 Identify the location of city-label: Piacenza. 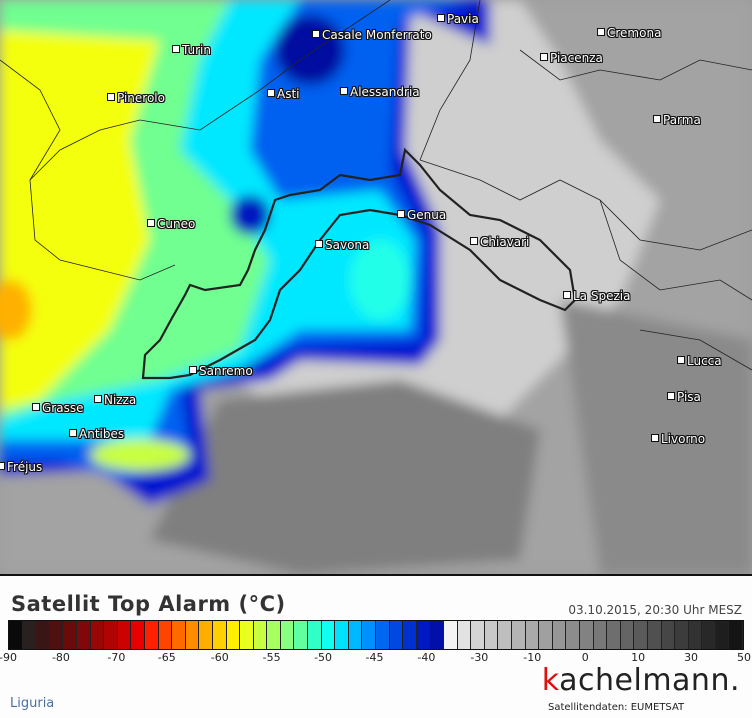
(571, 58).